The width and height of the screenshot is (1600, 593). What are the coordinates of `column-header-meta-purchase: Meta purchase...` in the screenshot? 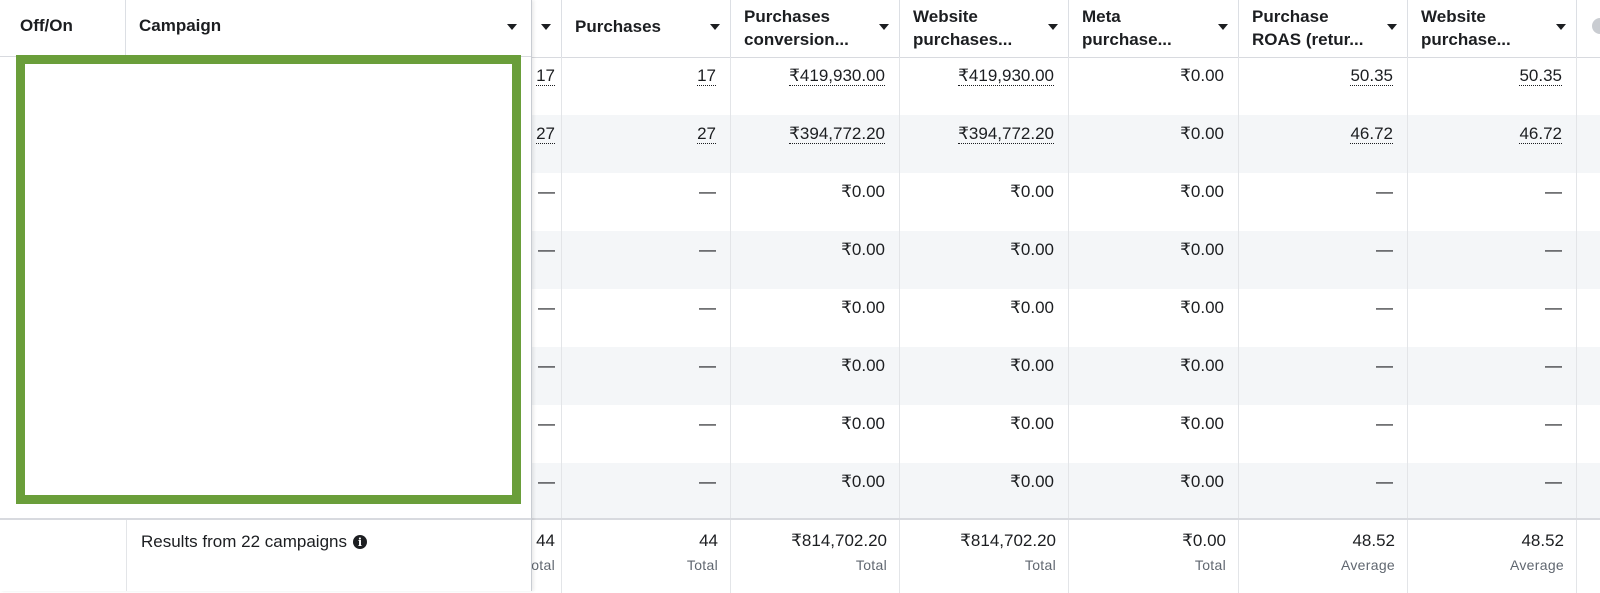 It's located at (1154, 28).